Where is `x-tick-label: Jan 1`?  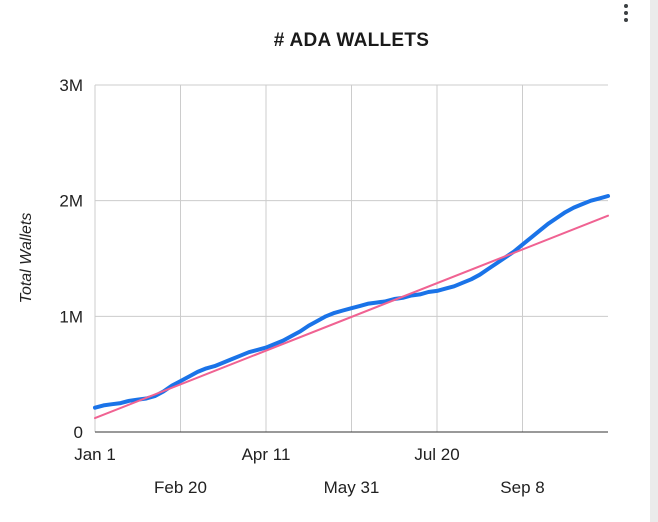
x-tick-label: Jan 1 is located at coordinates (95, 454).